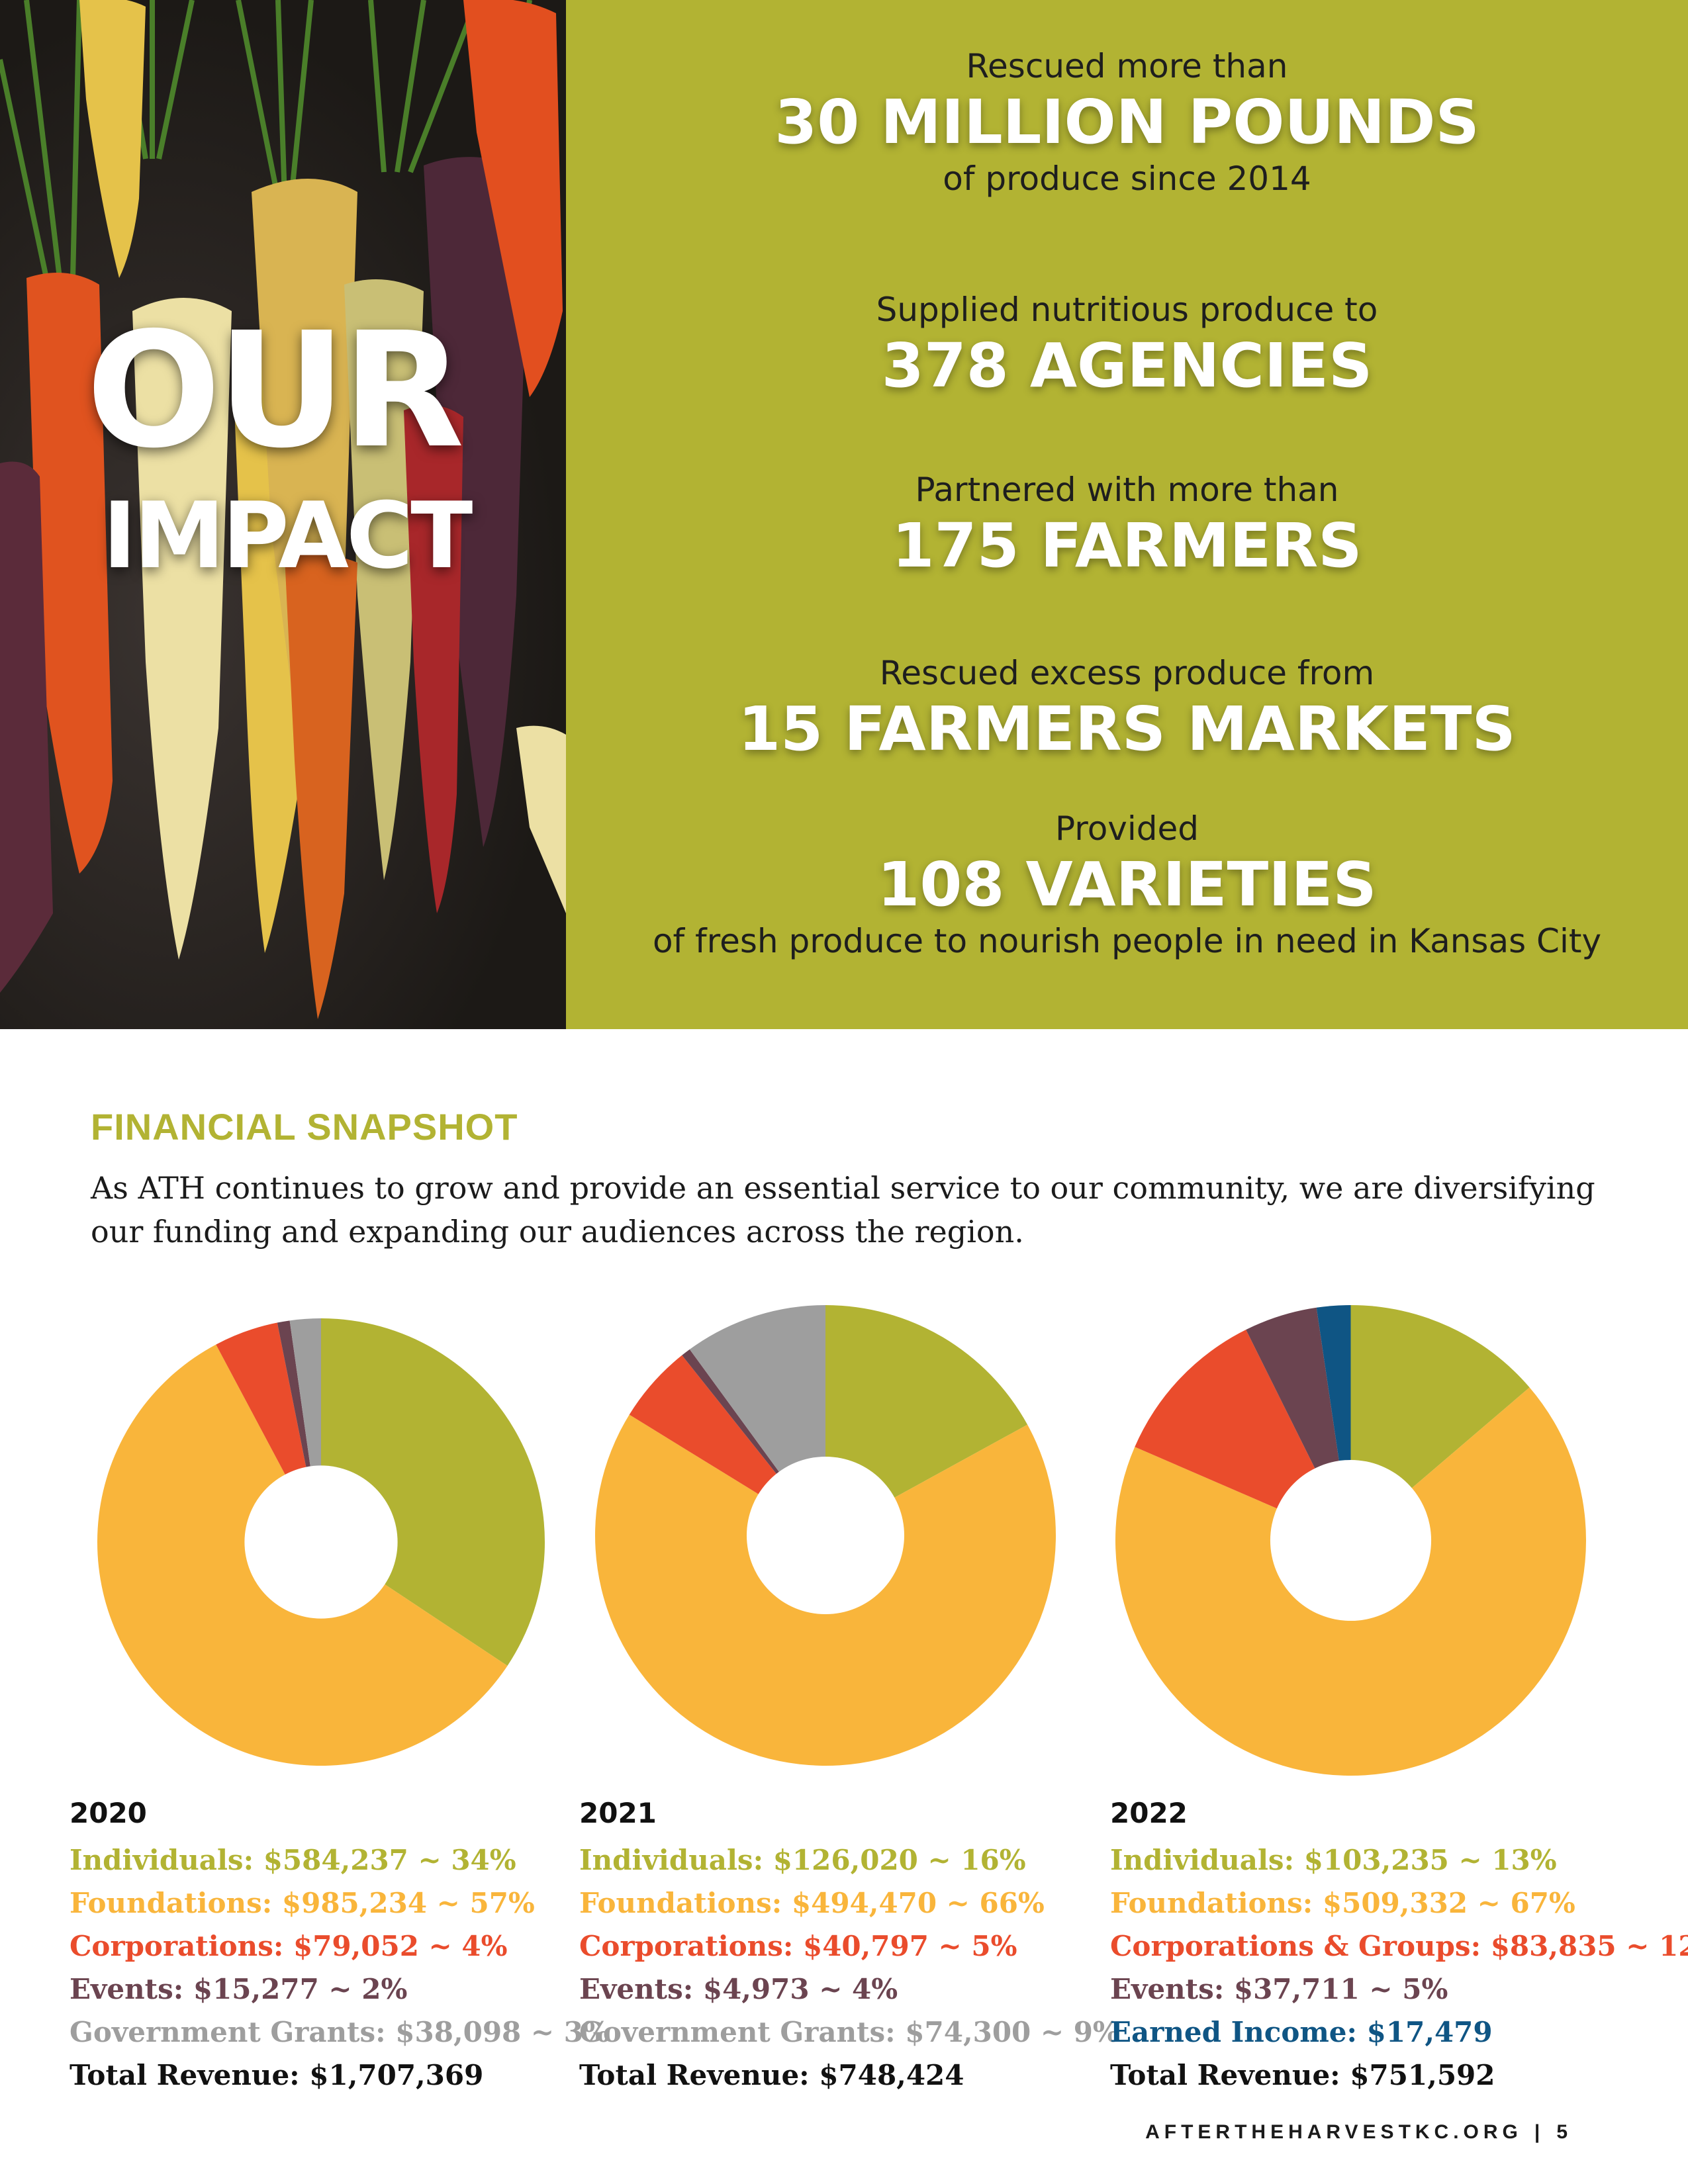 The image size is (1688, 2184). What do you see at coordinates (1127, 729) in the screenshot?
I see `stat-markets-value: 15 FARMERS MARKETS` at bounding box center [1127, 729].